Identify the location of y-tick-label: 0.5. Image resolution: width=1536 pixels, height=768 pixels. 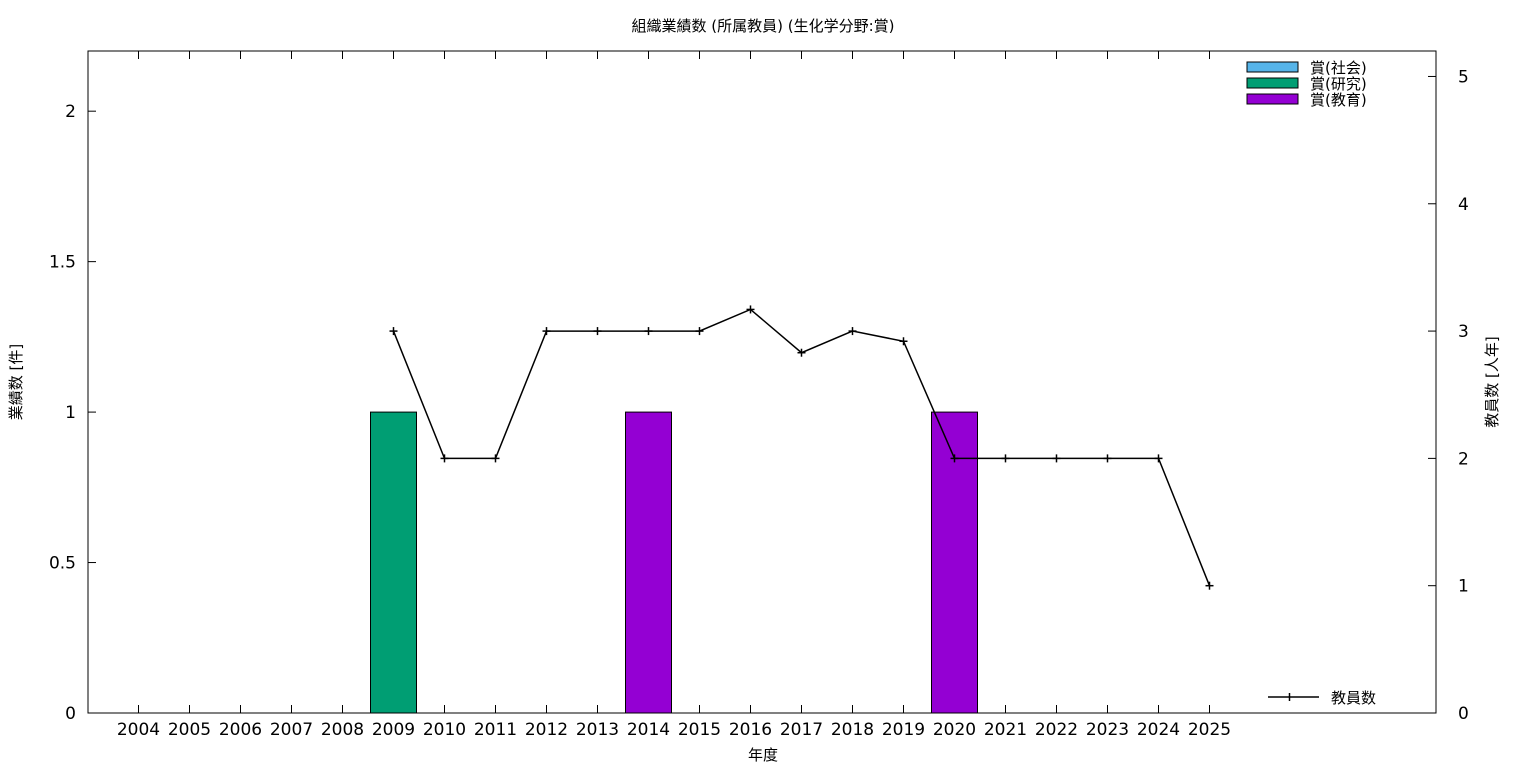
(62, 564).